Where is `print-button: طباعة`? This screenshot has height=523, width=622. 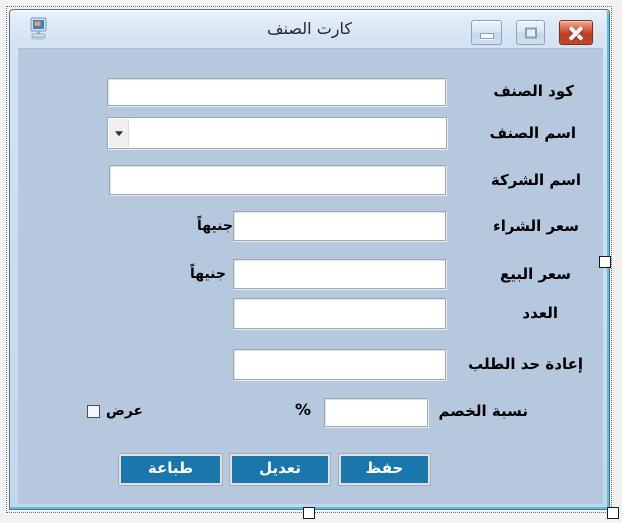
print-button: طباعة is located at coordinates (170, 469).